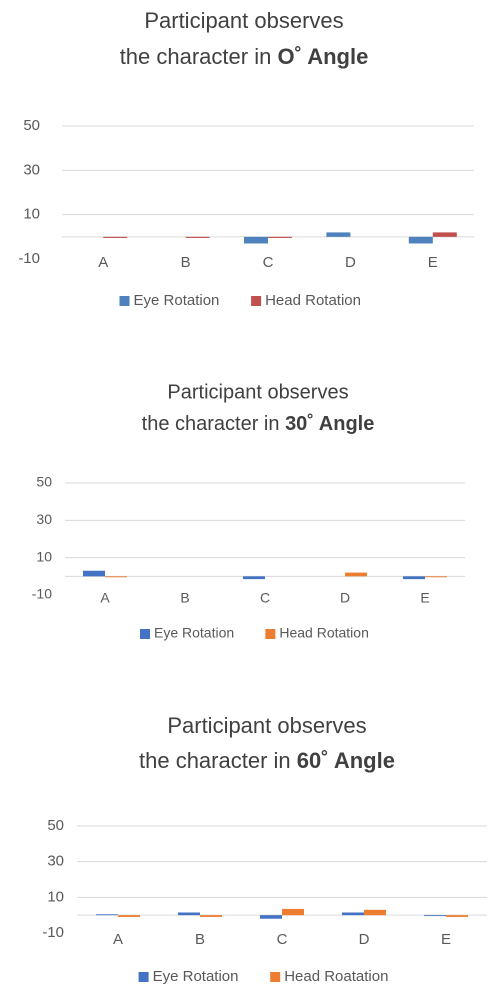 This screenshot has height=987, width=489. I want to click on chart-title-emphasis: 30˚ Angle, so click(329, 423).